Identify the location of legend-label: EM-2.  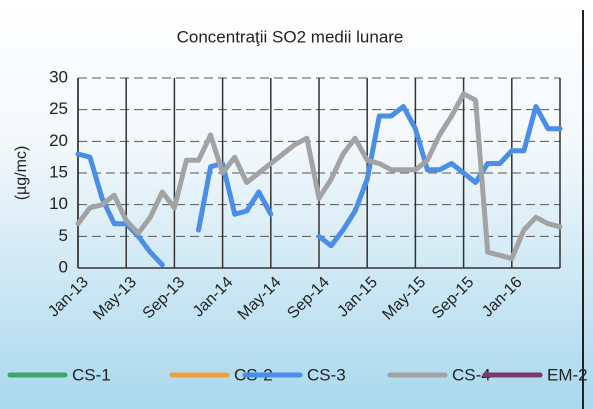
(567, 374).